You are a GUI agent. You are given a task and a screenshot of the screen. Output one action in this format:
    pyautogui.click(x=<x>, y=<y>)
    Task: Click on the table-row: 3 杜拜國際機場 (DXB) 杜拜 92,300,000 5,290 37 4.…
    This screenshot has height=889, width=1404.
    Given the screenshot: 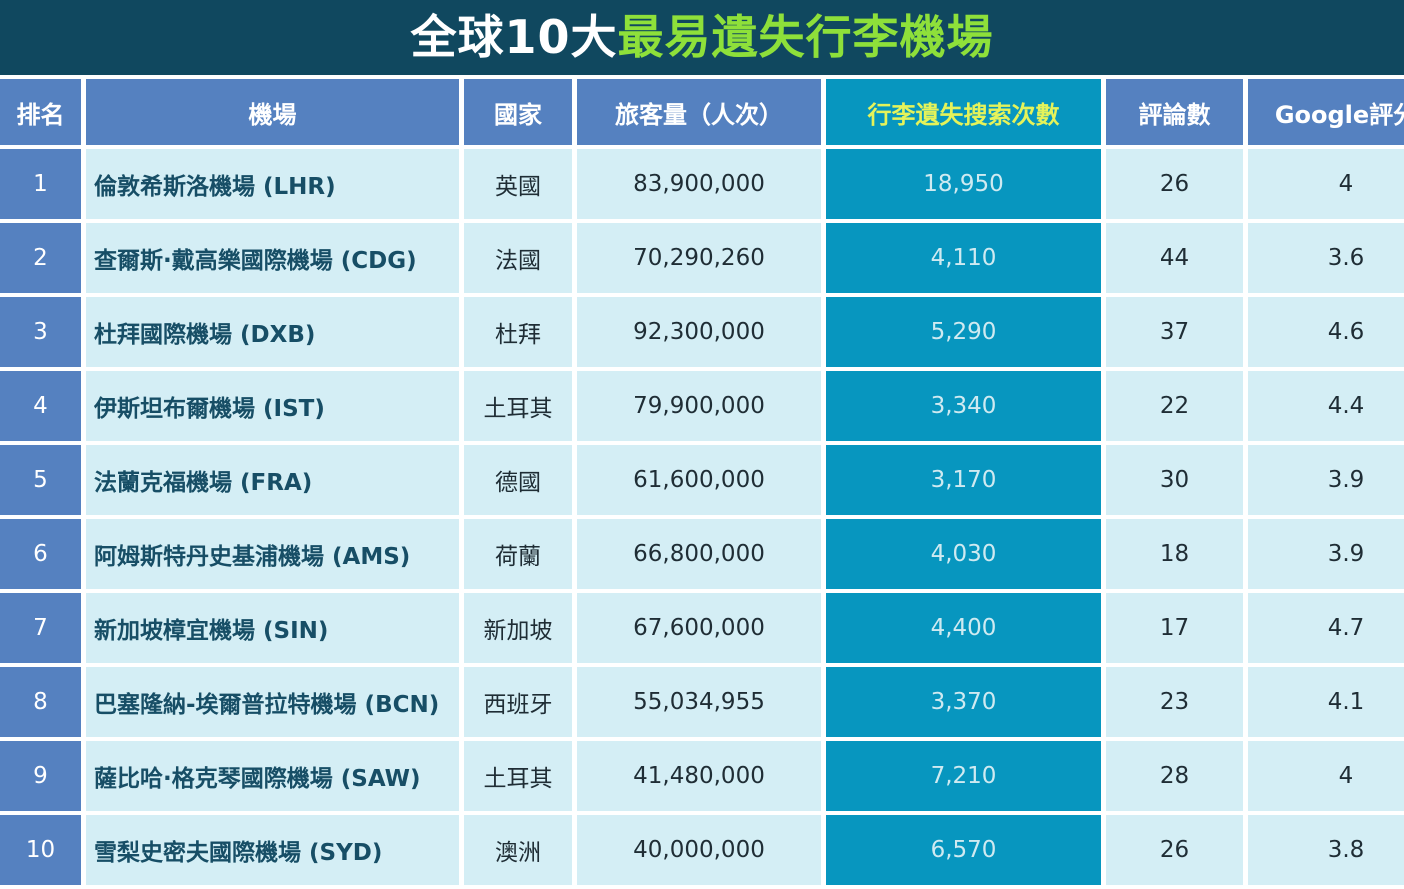 What is the action you would take?
    pyautogui.click(x=702, y=332)
    